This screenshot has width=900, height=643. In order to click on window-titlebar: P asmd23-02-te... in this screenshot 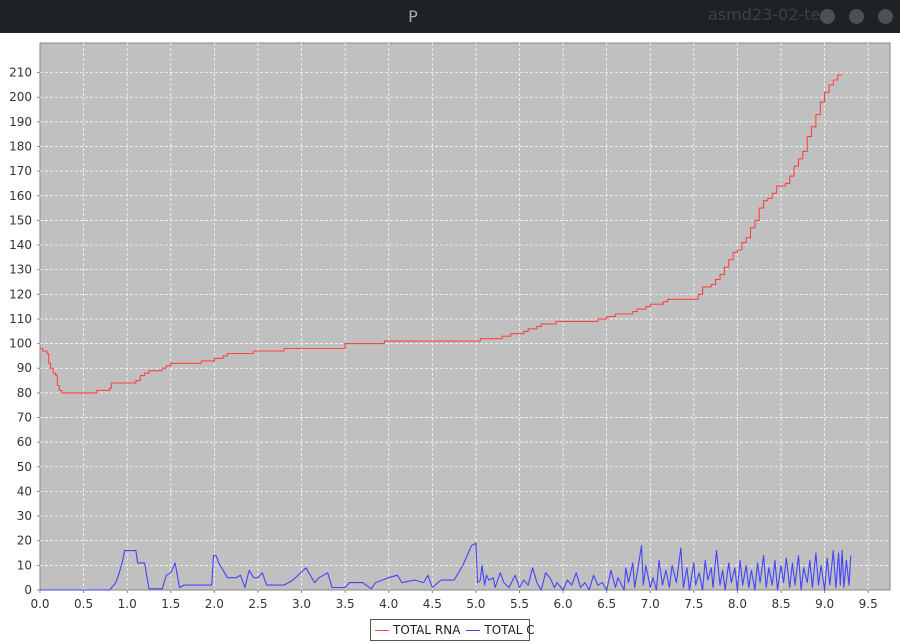, I will do `click(450, 16)`.